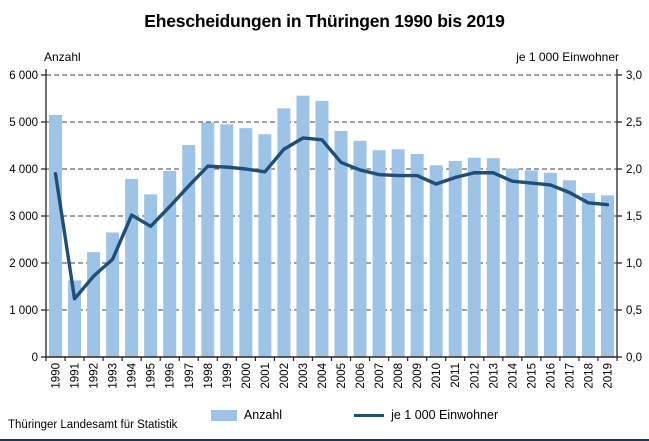  Describe the element at coordinates (94, 304) in the screenshot. I see `bar-1992` at that location.